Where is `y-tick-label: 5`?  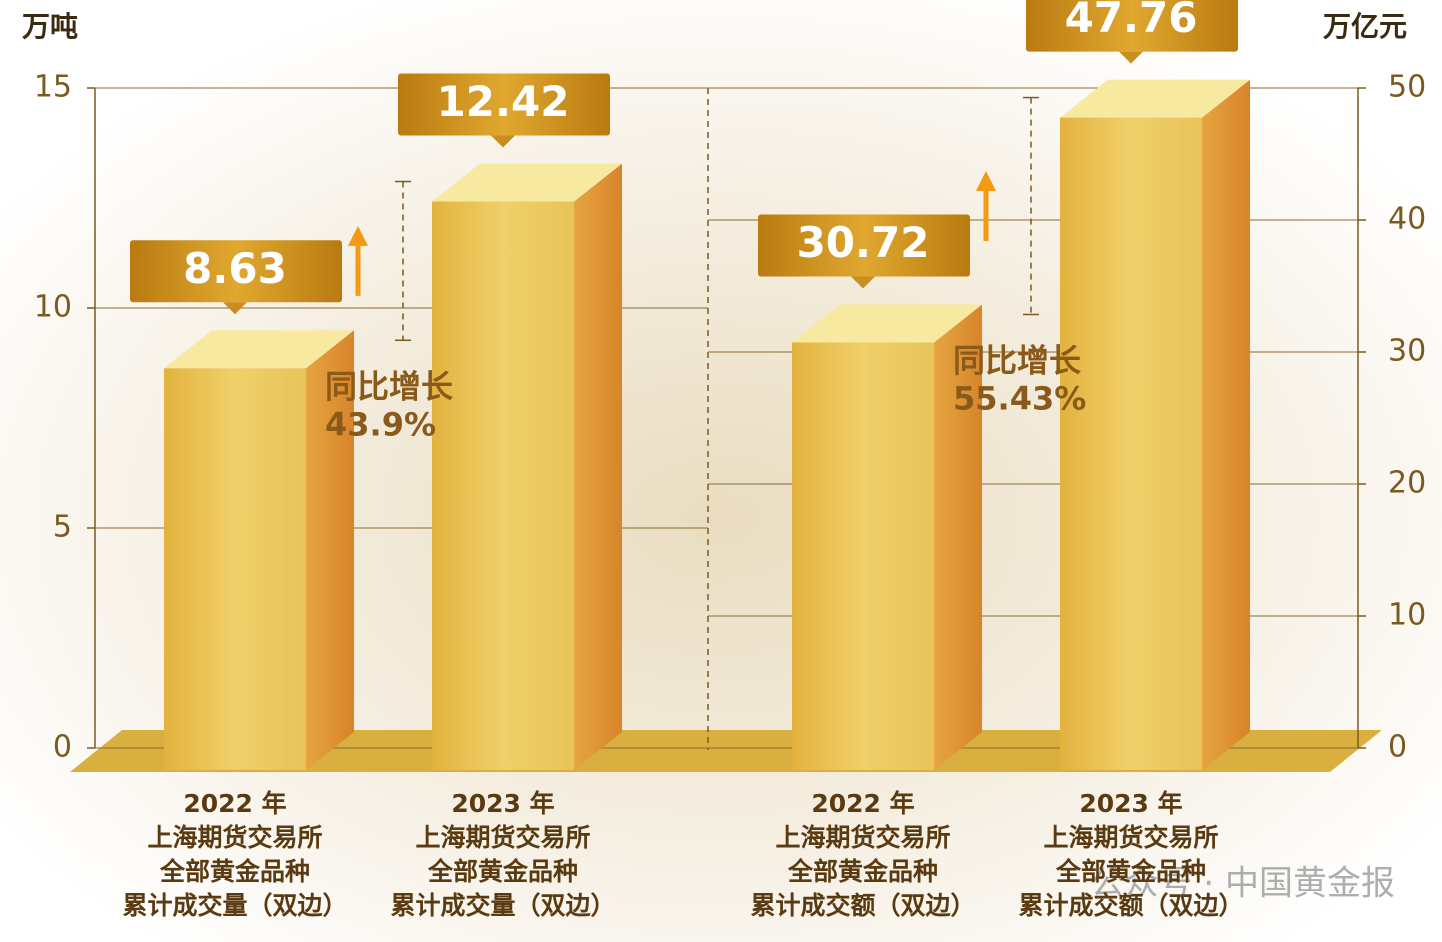
y-tick-label: 5 is located at coordinates (62, 527).